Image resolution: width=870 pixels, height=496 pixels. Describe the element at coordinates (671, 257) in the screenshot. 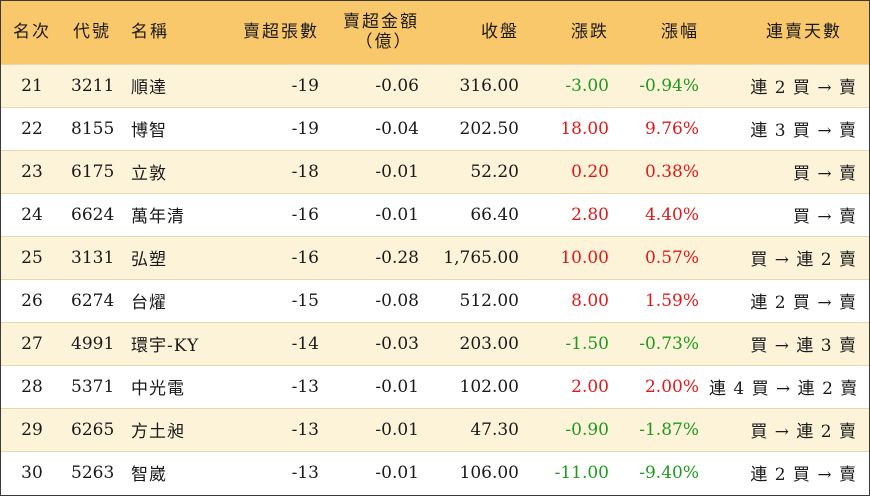

I see `change-percent-cell: 0.57%` at that location.